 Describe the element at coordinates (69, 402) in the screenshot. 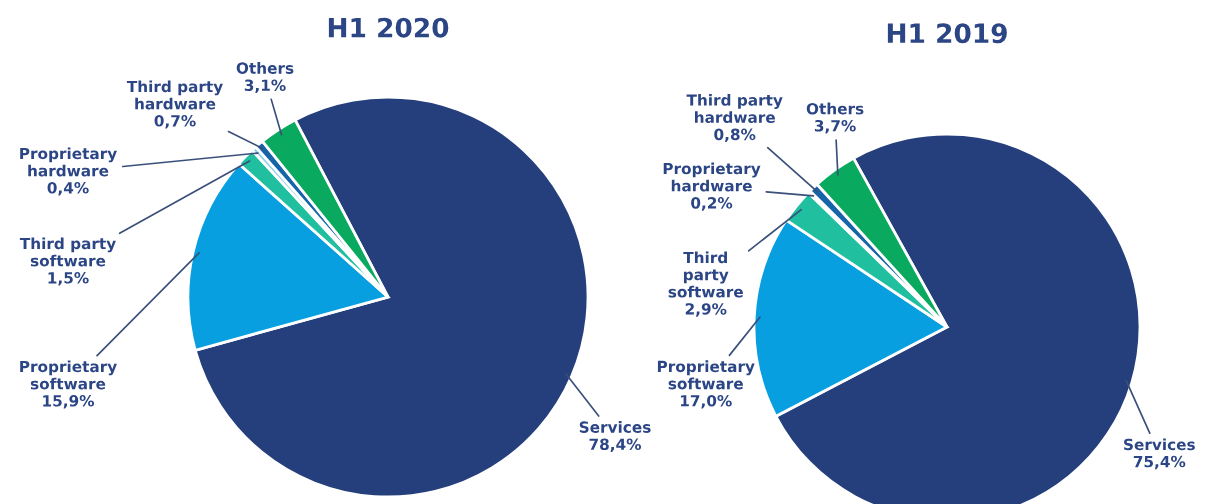

I see `data-label: 15,9%` at that location.